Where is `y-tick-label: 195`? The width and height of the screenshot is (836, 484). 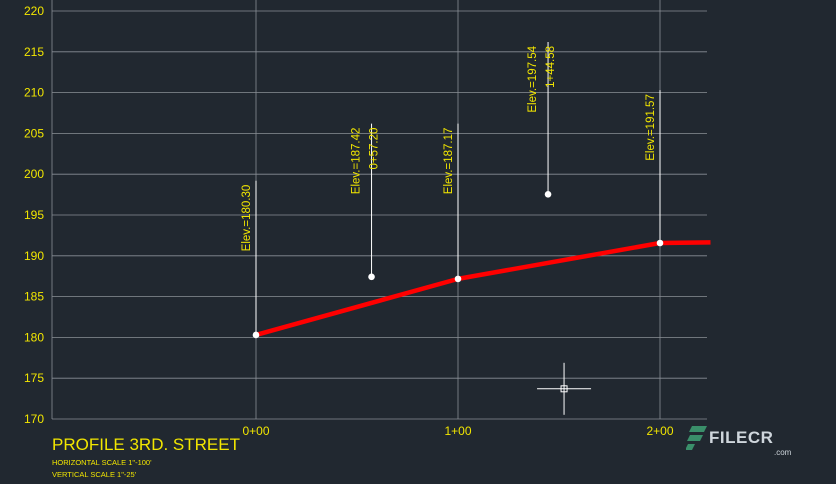 y-tick-label: 195 is located at coordinates (34, 215).